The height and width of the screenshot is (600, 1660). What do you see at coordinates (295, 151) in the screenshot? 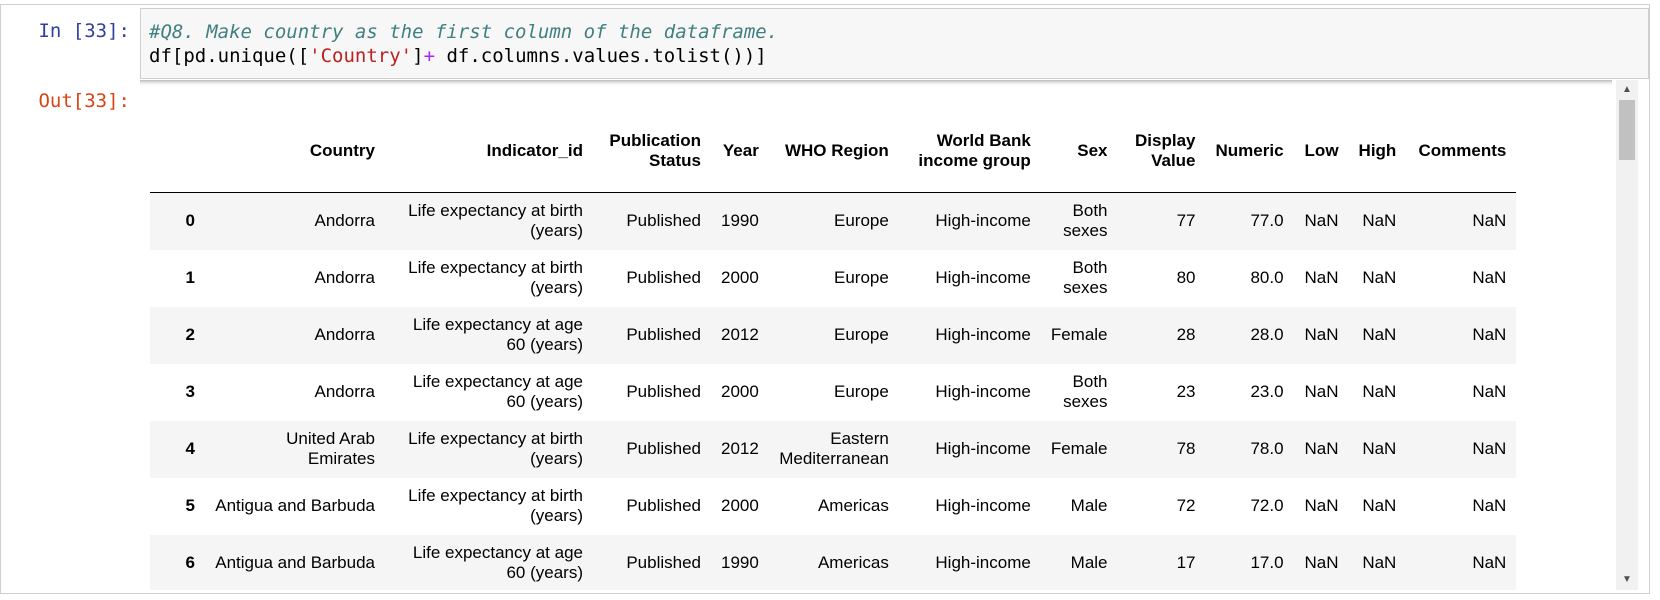
I see `header-country: Country` at bounding box center [295, 151].